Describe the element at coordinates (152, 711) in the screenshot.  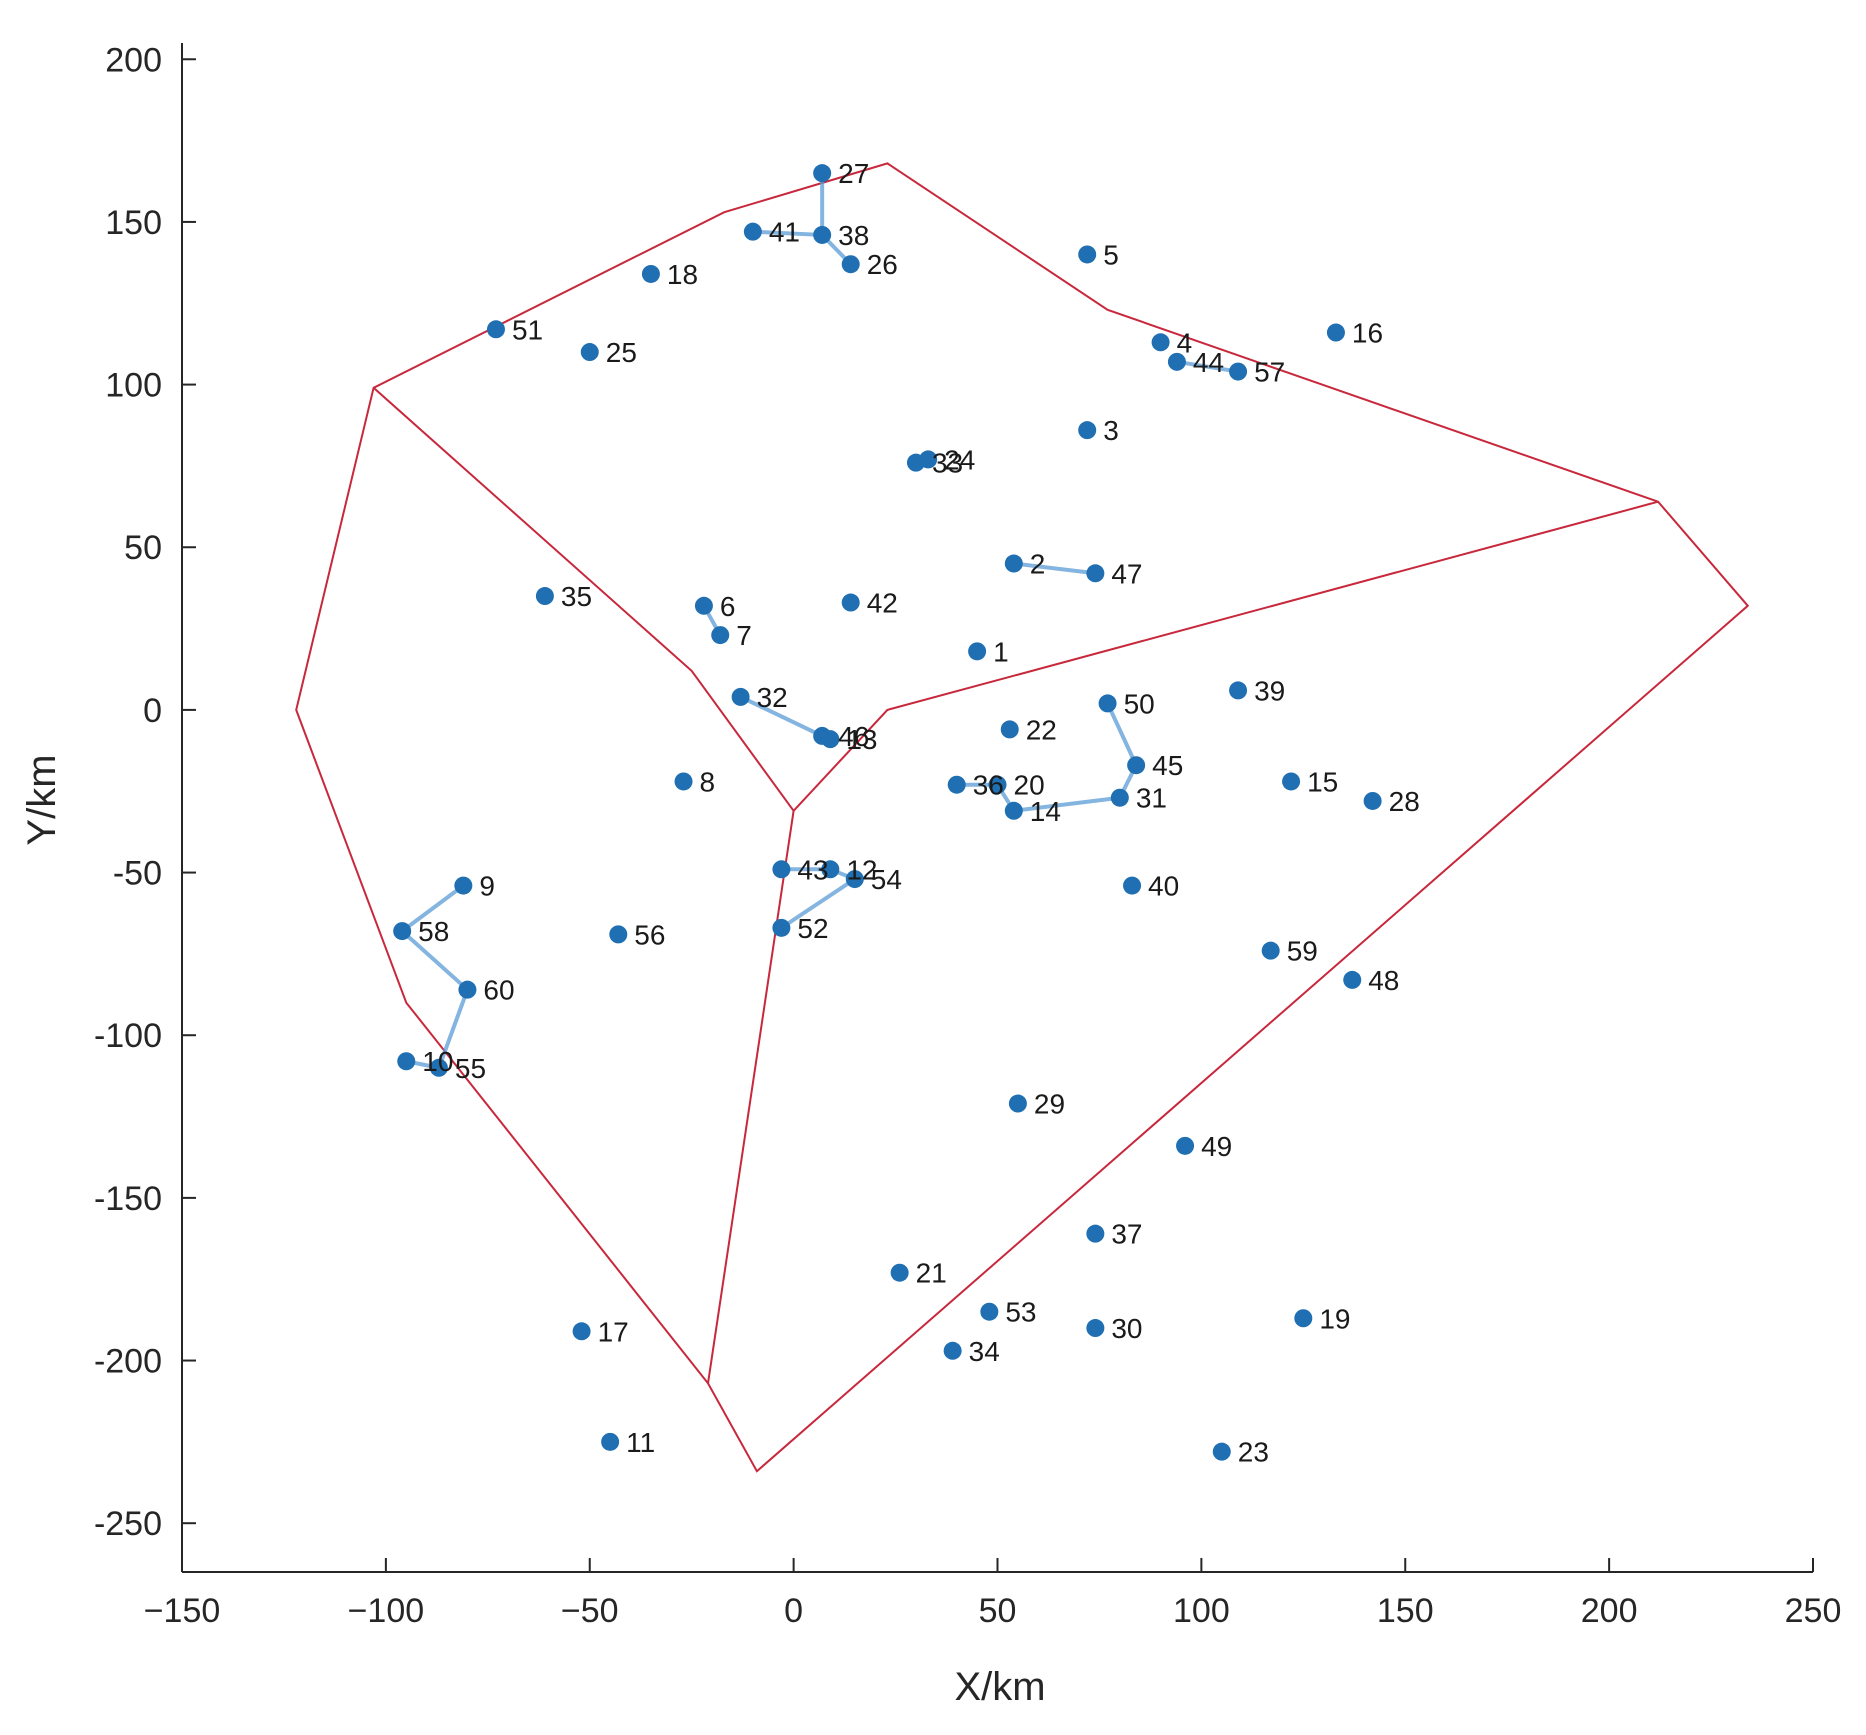
I see `y-tick-label: 0` at that location.